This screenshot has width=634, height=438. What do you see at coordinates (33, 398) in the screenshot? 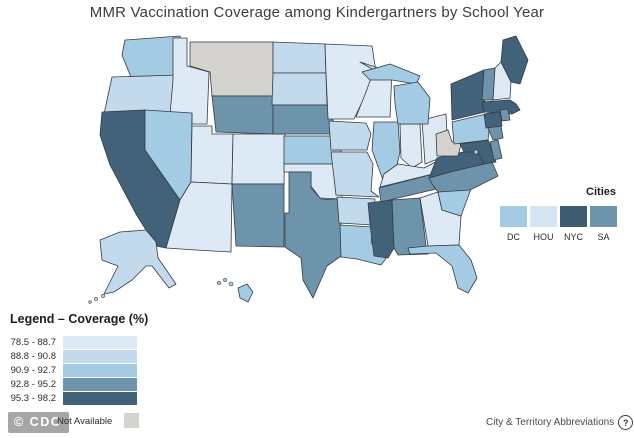
I see `legend-range-label: 95.3 - 98.2` at bounding box center [33, 398].